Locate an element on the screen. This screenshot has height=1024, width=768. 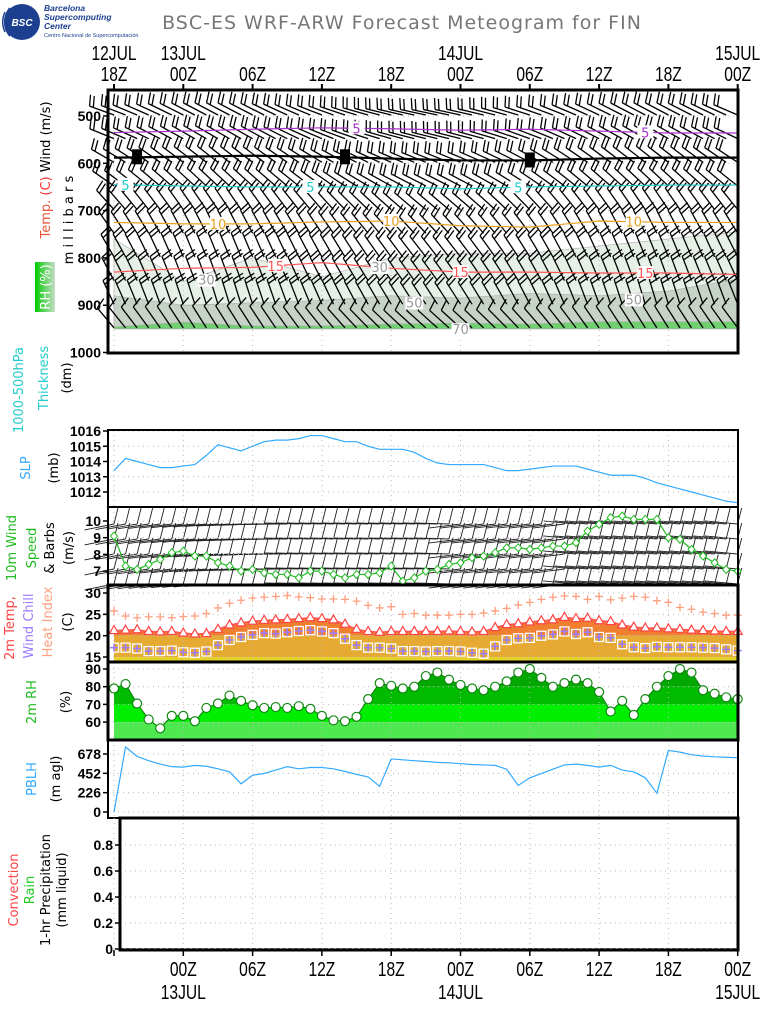
rh2m-unit: (%) is located at coordinates (66, 702).